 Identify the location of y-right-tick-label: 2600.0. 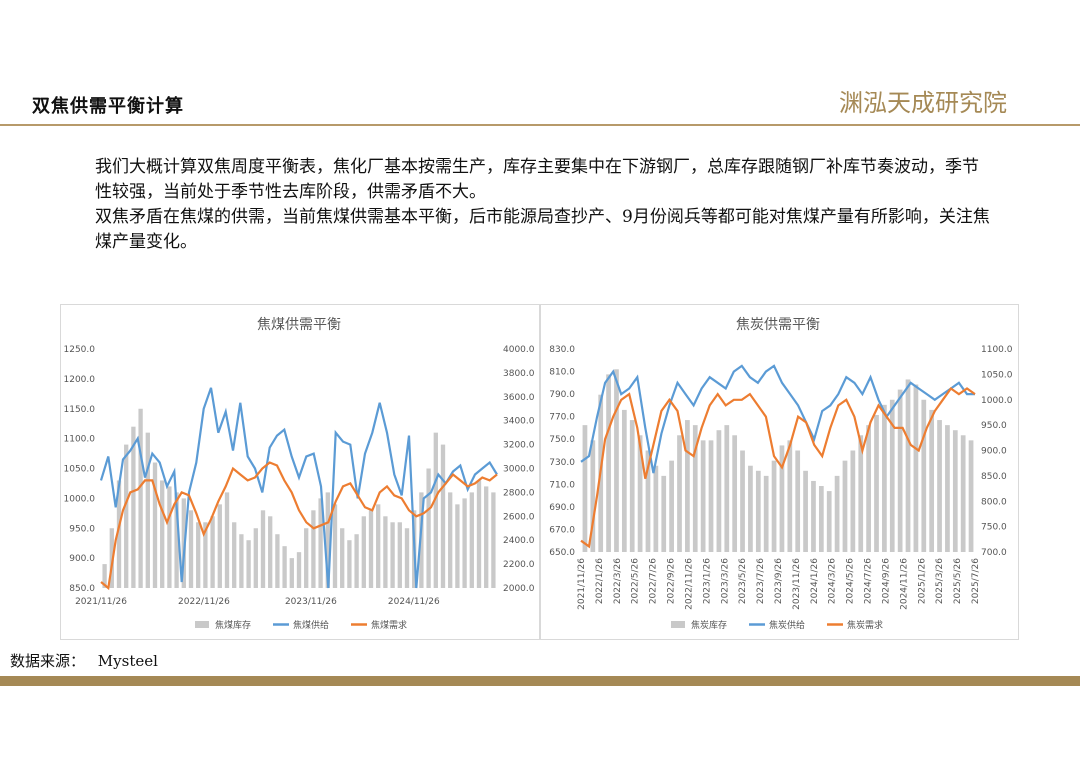
(519, 517).